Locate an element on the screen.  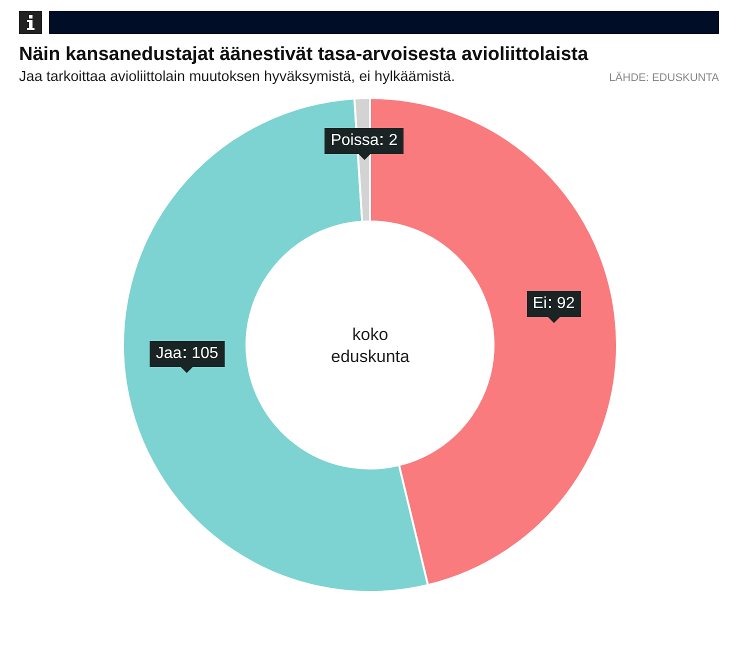
slice-label: Jaa is located at coordinates (169, 353).